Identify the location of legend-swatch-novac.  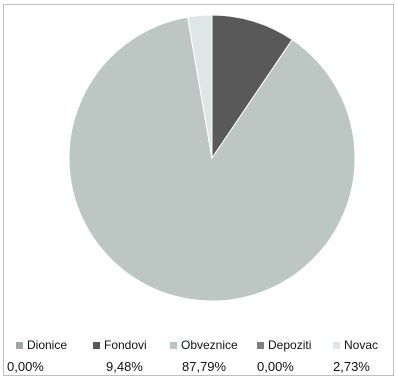
(336, 345).